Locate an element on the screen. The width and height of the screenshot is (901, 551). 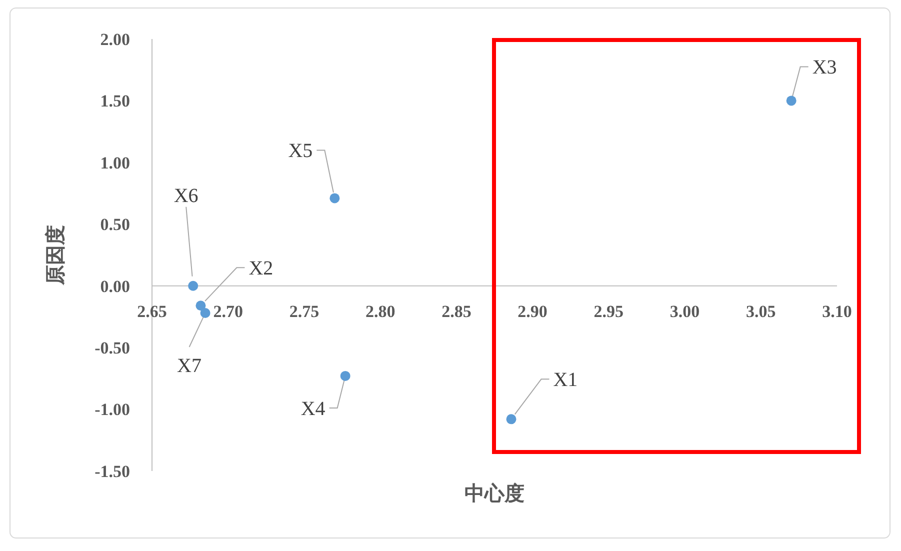
x-tick-label: 2.75 is located at coordinates (304, 311).